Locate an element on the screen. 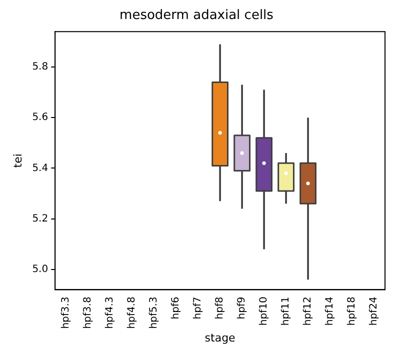  x-tick-label: hpf5.3 is located at coordinates (154, 312).